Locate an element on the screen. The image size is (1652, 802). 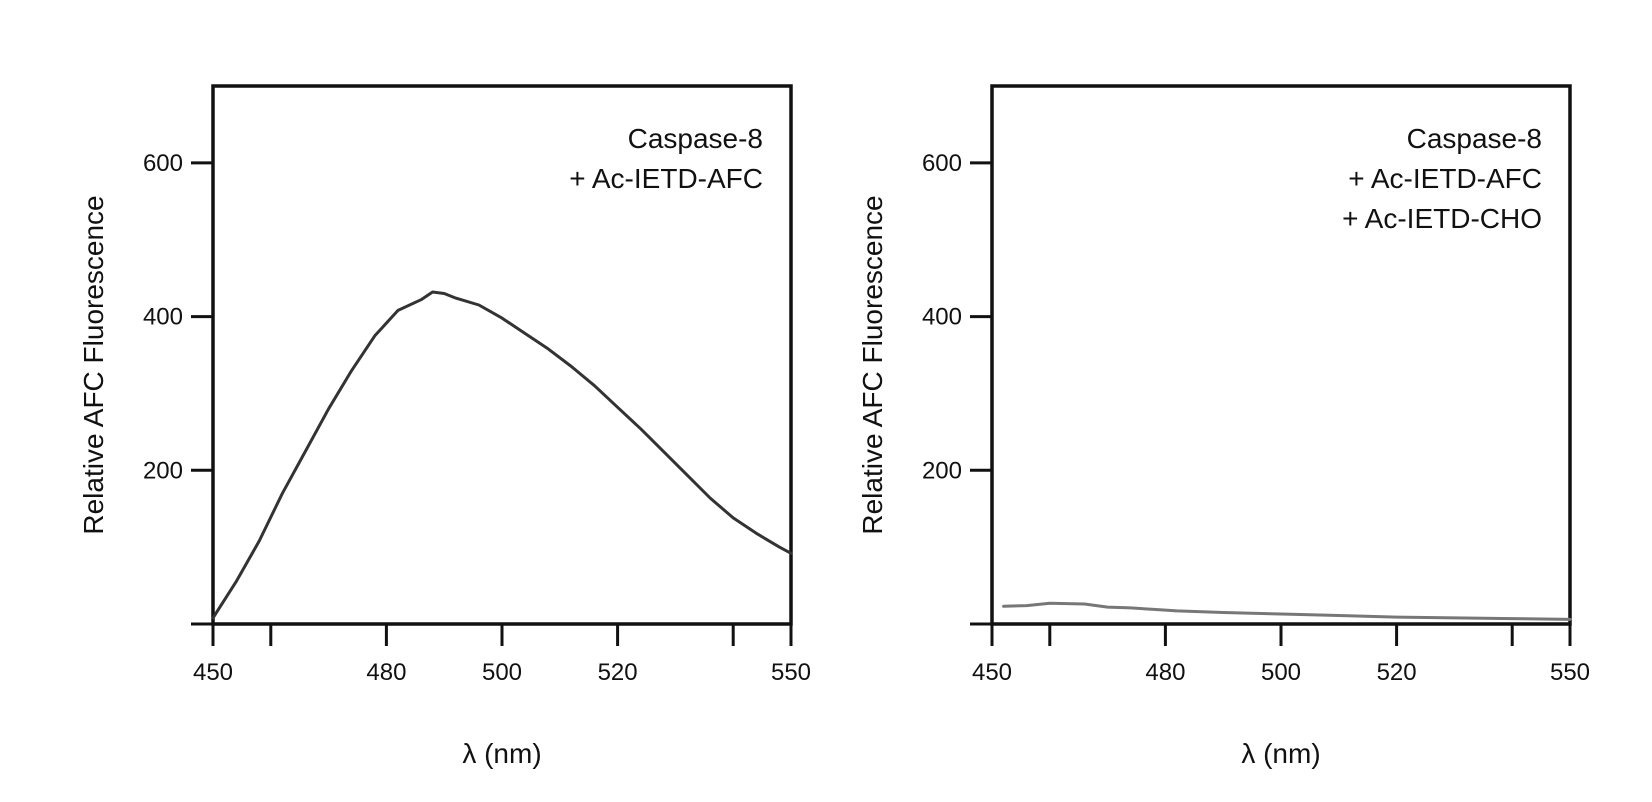
chart-2-annotation-1: Caspase-8 is located at coordinates (1474, 138).